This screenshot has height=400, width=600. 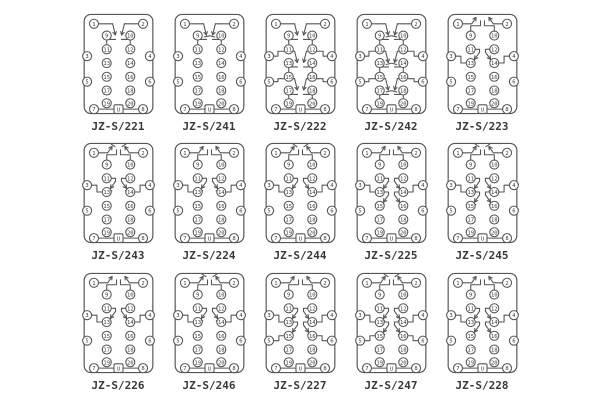 What do you see at coordinates (268, 57) in the screenshot?
I see `terminal-number: 3` at bounding box center [268, 57].